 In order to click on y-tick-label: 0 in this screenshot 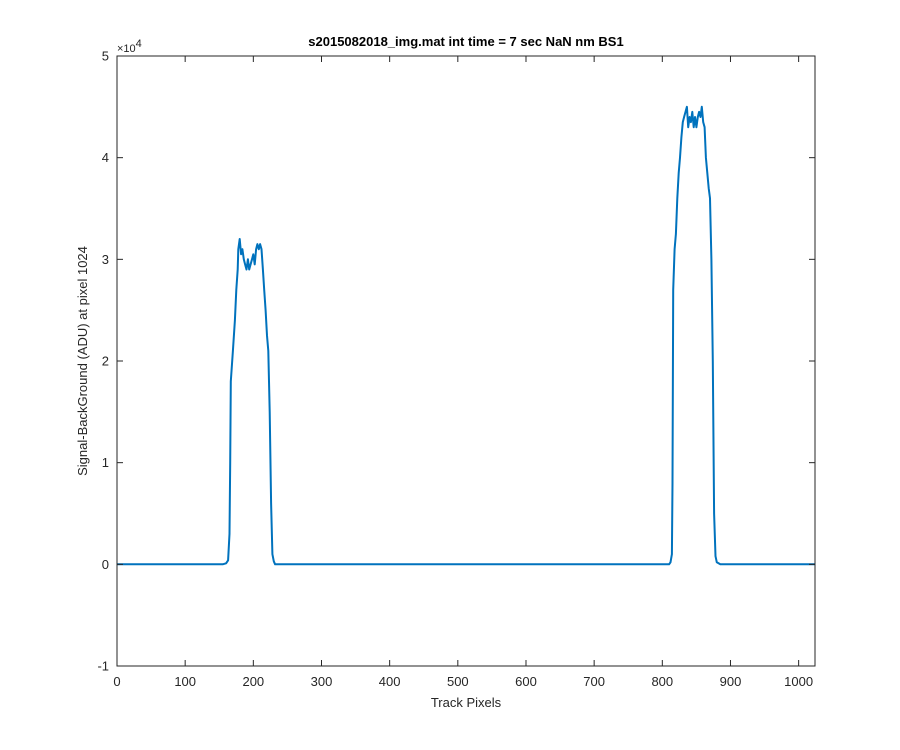, I will do `click(105, 564)`.